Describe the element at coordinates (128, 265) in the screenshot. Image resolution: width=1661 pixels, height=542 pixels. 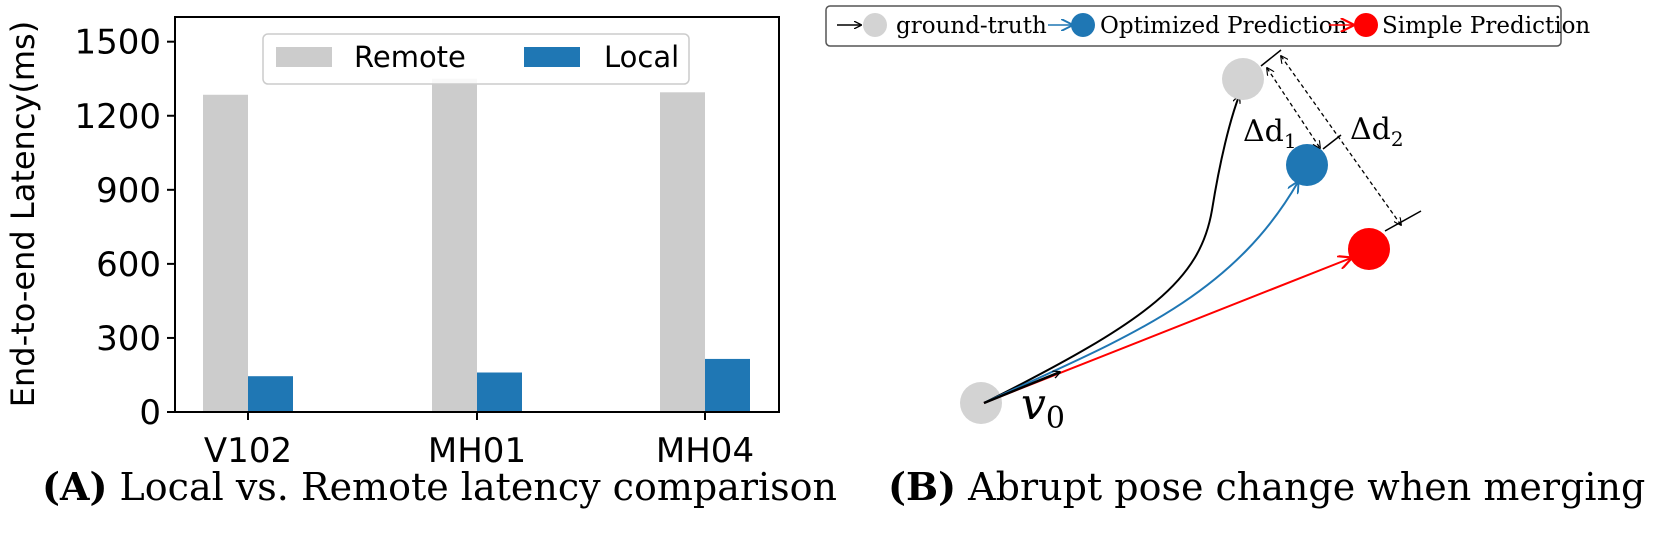
I see `y-tick-label: 600` at that location.